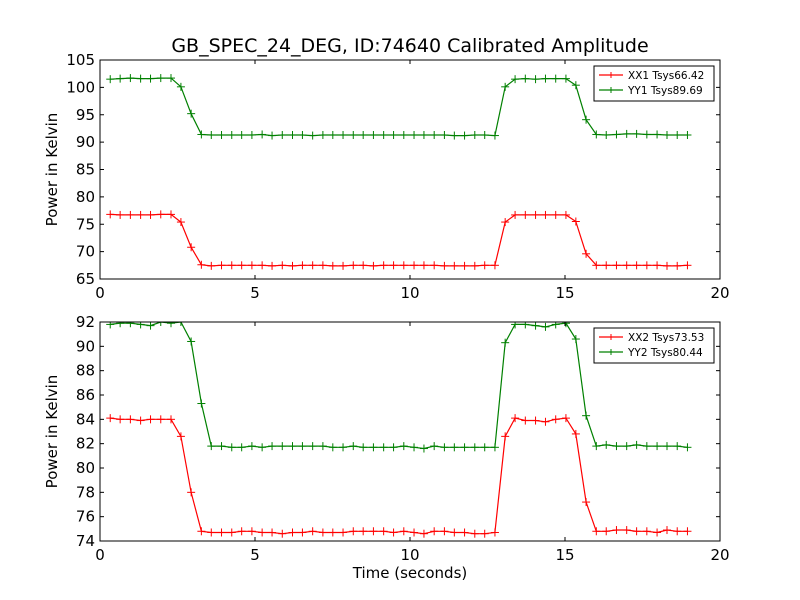 This screenshot has height=600, width=800. I want to click on legend: XX2 Tsys73.53 YY2 Tsys80.44, so click(654, 345).